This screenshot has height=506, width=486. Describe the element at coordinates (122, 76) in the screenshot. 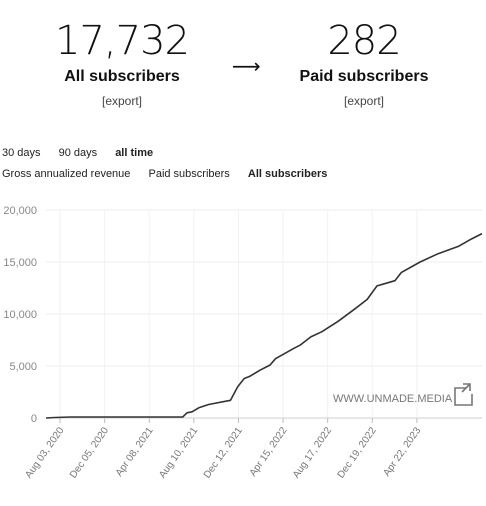

I see `all-subscribers-label: All subscribers` at that location.